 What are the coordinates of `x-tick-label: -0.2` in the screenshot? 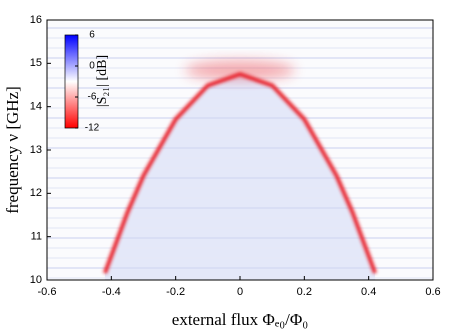 It's located at (175, 292).